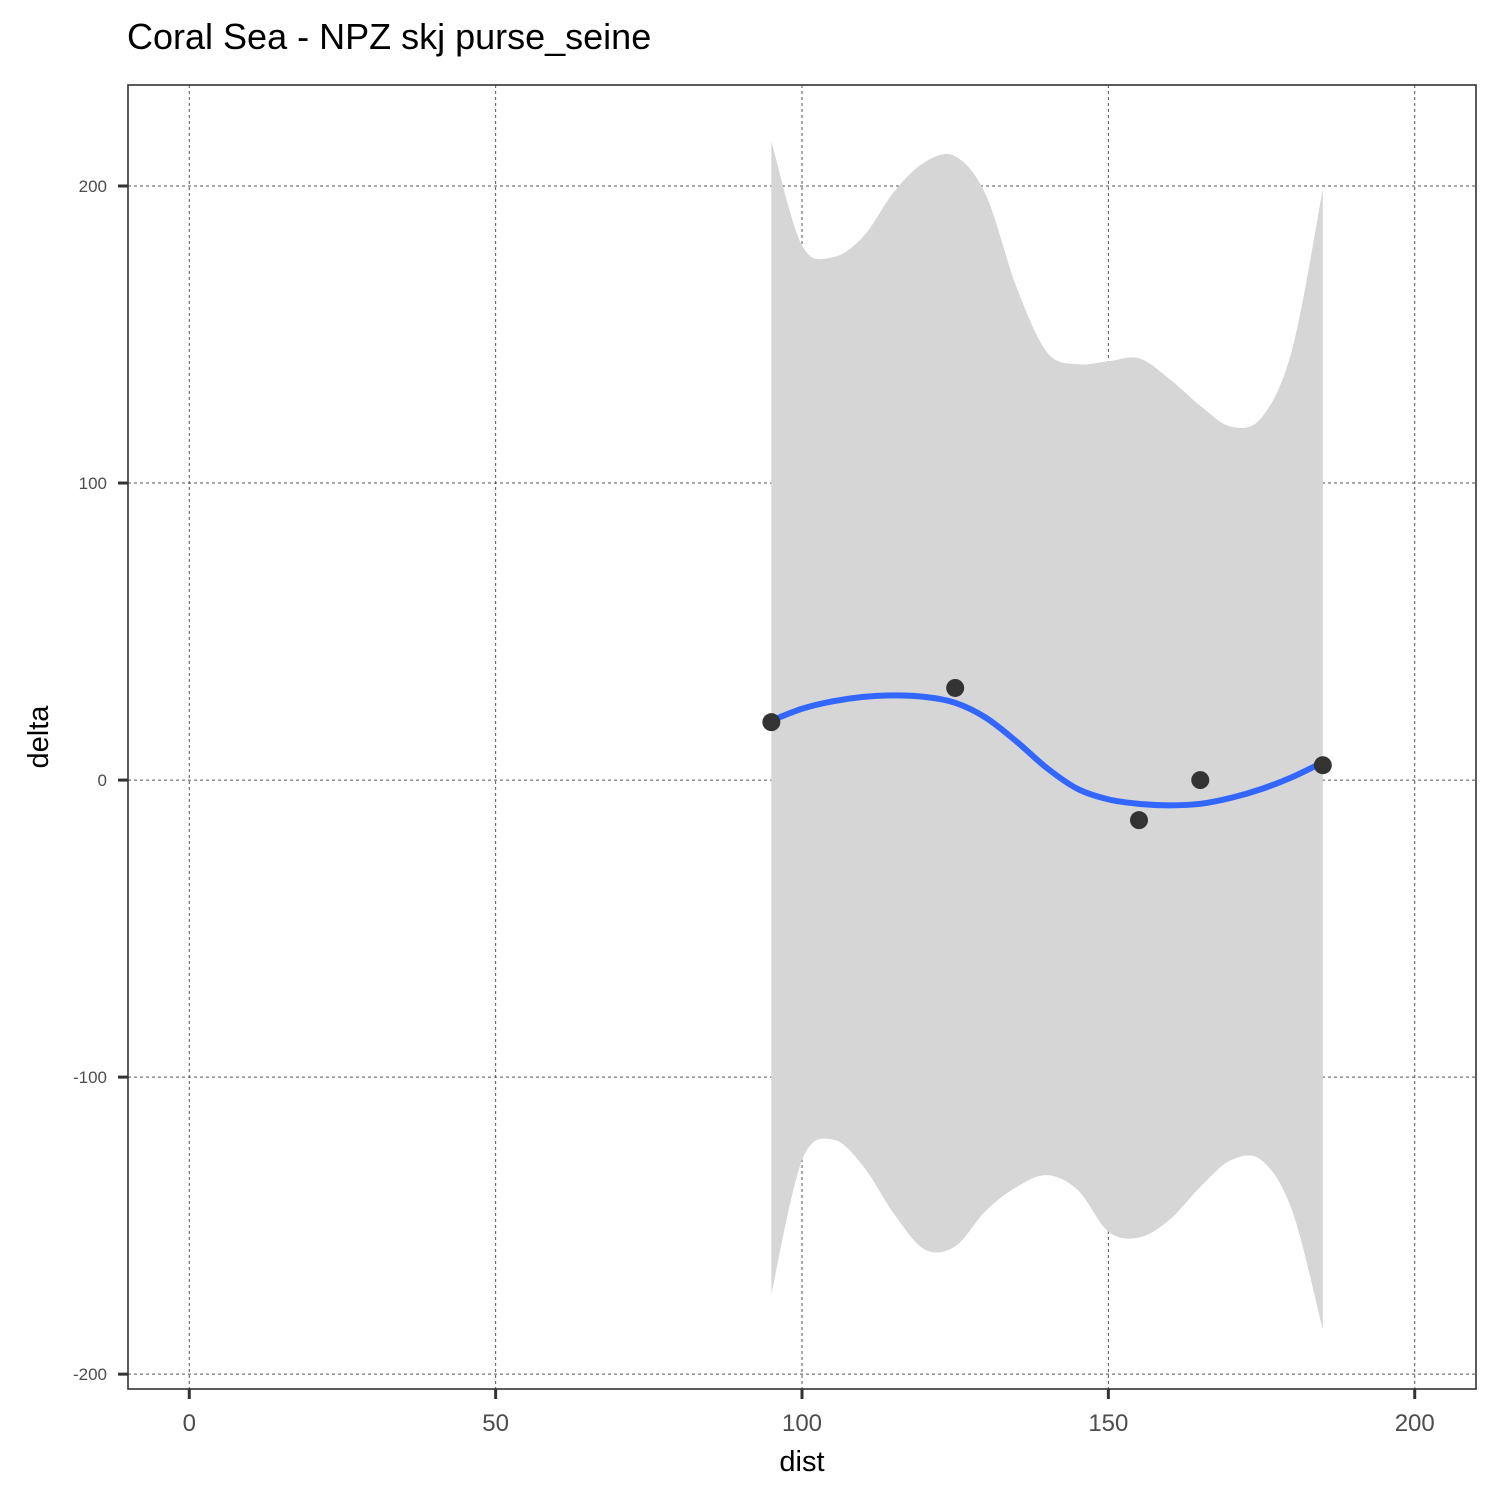 This screenshot has width=1500, height=1500. I want to click on x-tick-label: 200, so click(1415, 1423).